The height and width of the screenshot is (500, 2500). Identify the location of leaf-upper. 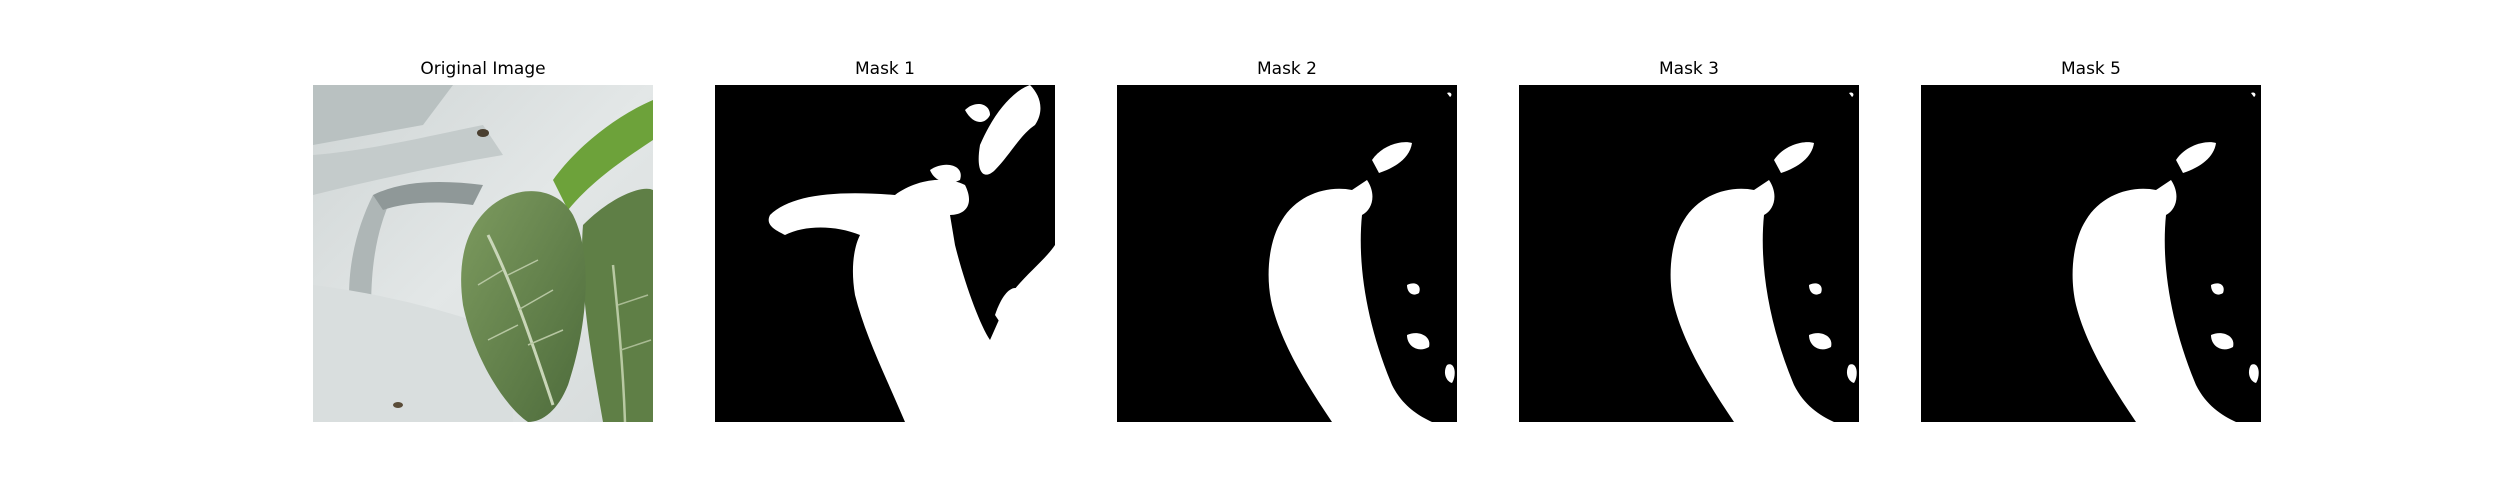
(603, 155).